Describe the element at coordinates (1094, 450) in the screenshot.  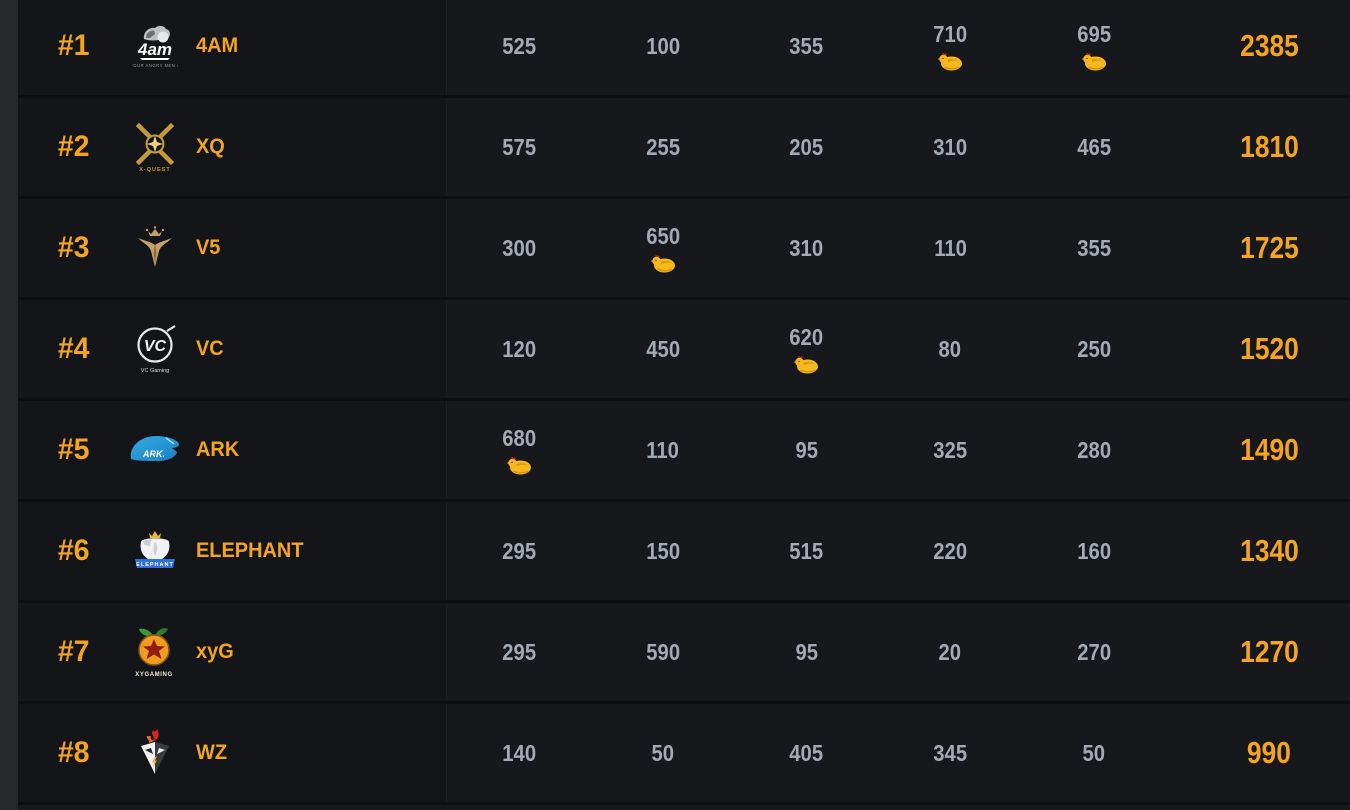
I see `match-score-cell: 280` at that location.